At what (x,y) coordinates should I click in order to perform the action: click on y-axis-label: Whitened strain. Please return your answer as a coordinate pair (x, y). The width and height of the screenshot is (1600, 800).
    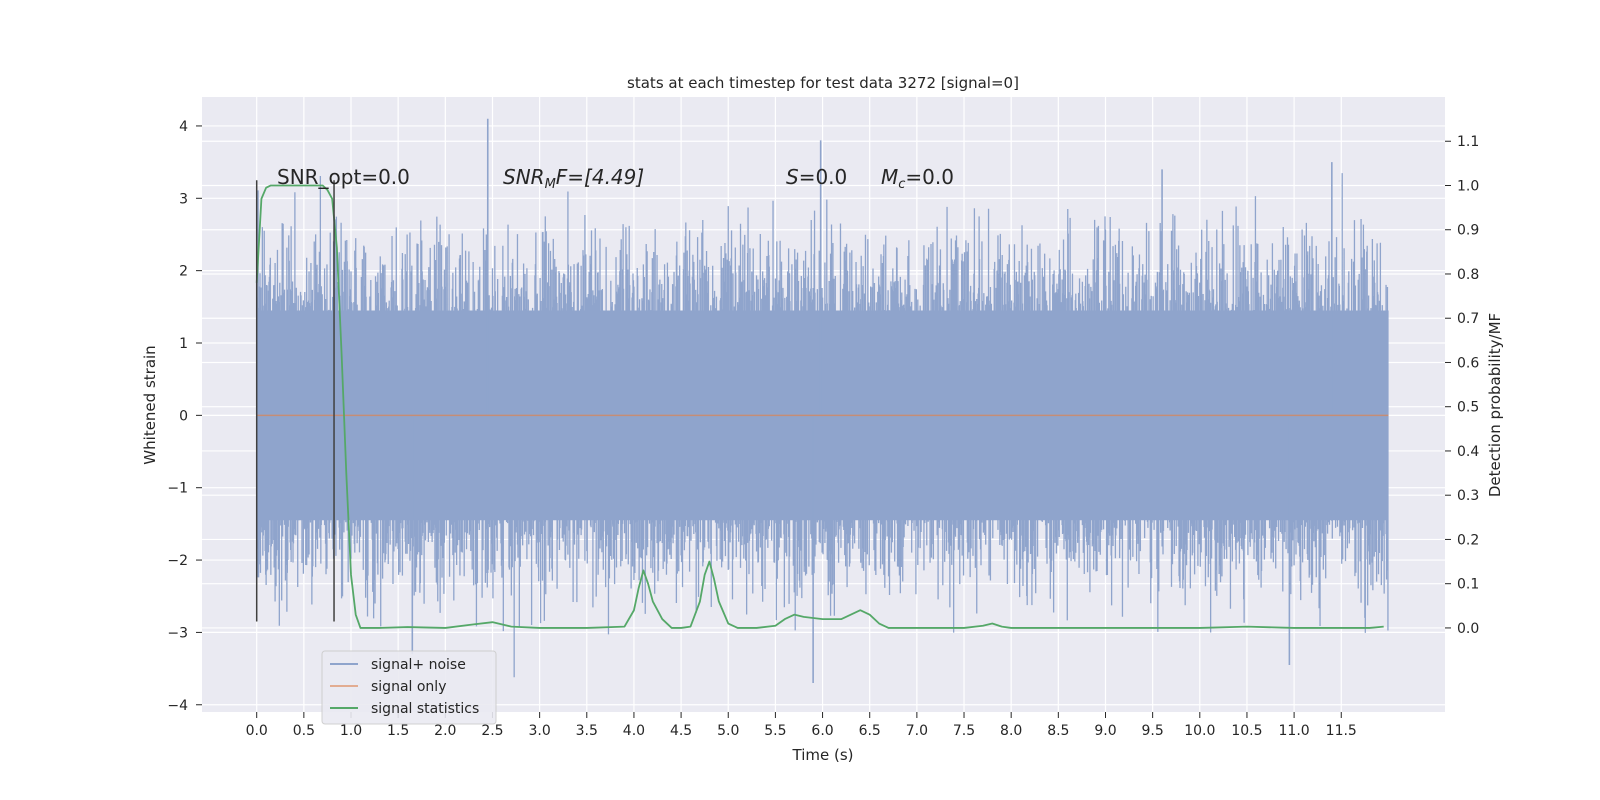
    Looking at the image, I should click on (150, 404).